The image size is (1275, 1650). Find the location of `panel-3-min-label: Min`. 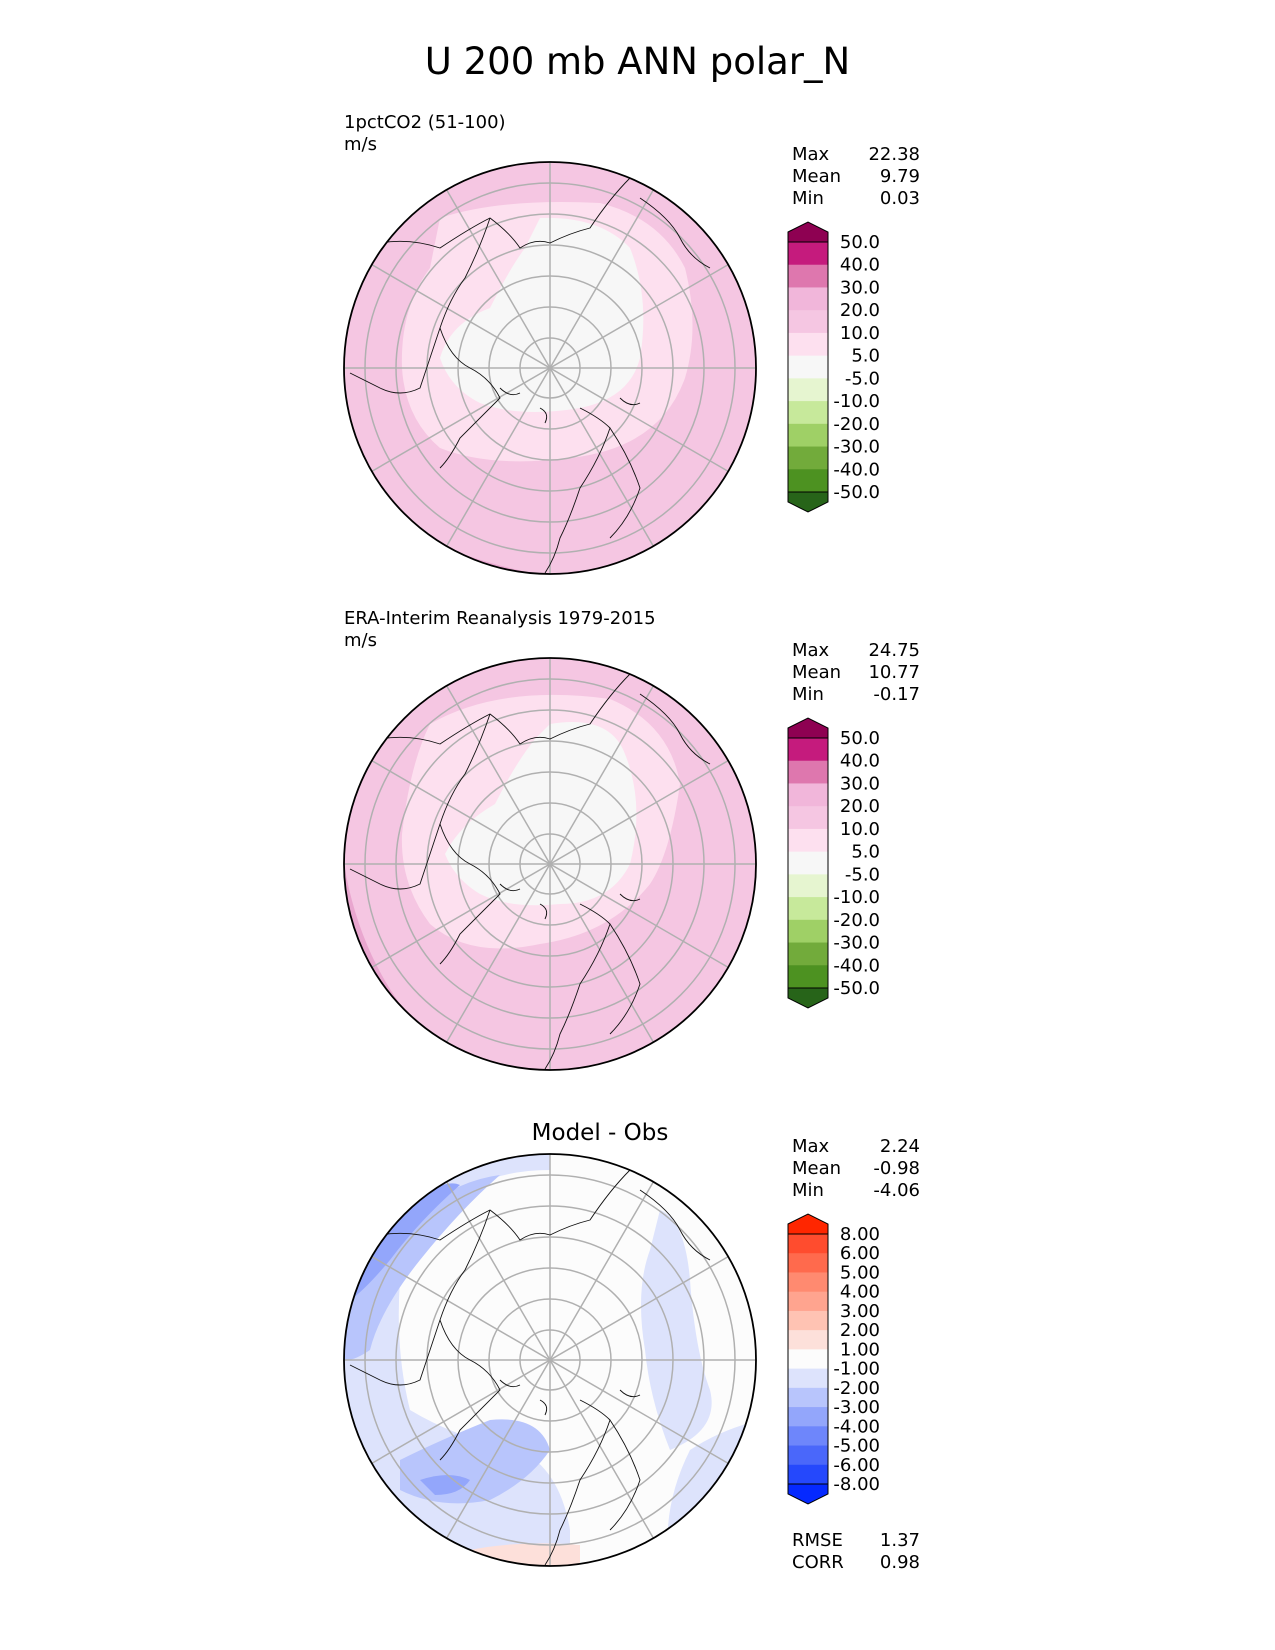

panel-3-min-label: Min is located at coordinates (808, 1190).